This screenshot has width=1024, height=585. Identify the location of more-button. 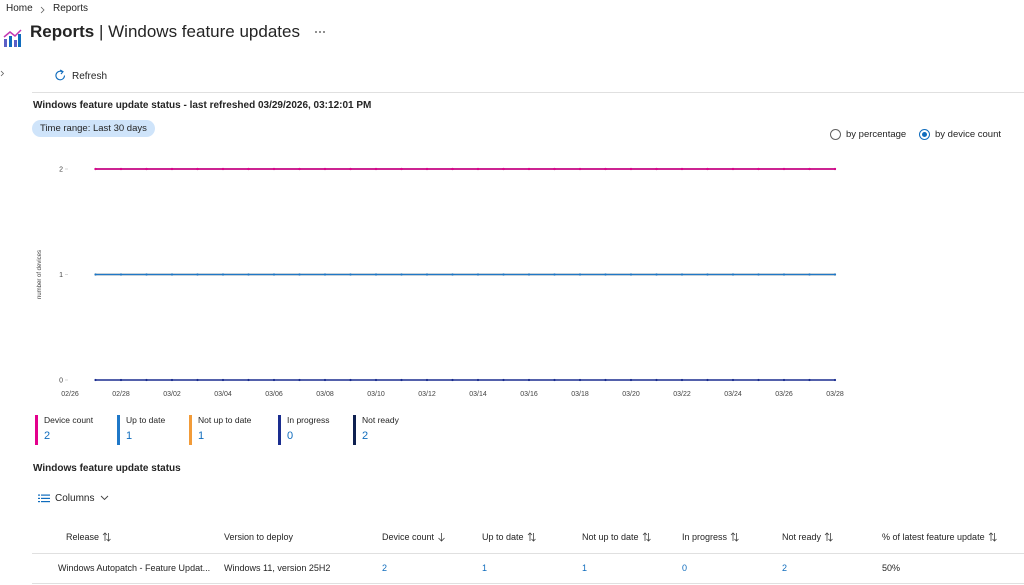
(320, 32).